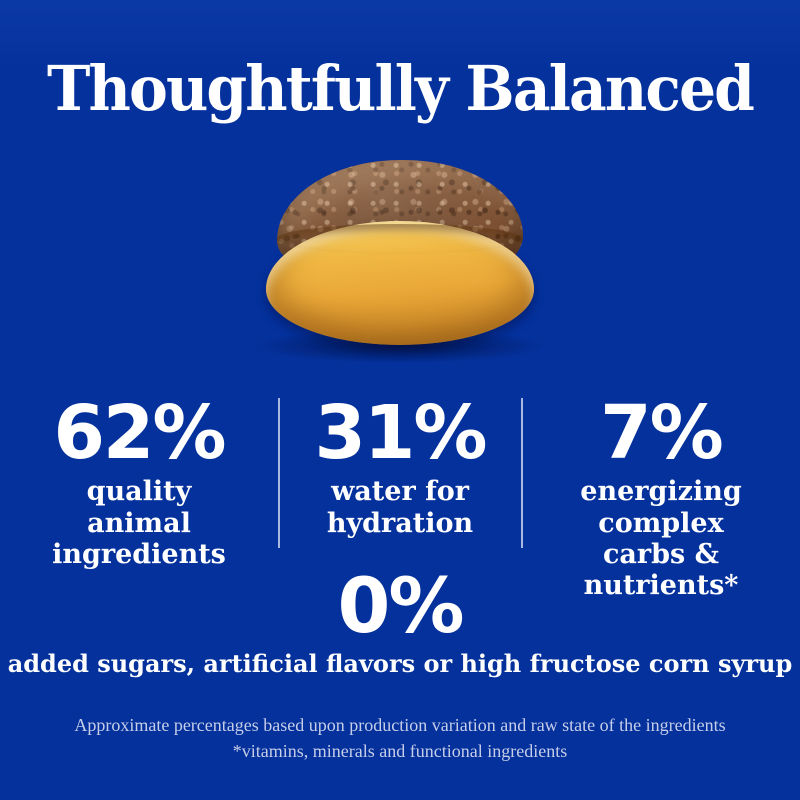  Describe the element at coordinates (662, 433) in the screenshot. I see `stat-value: 7%` at that location.